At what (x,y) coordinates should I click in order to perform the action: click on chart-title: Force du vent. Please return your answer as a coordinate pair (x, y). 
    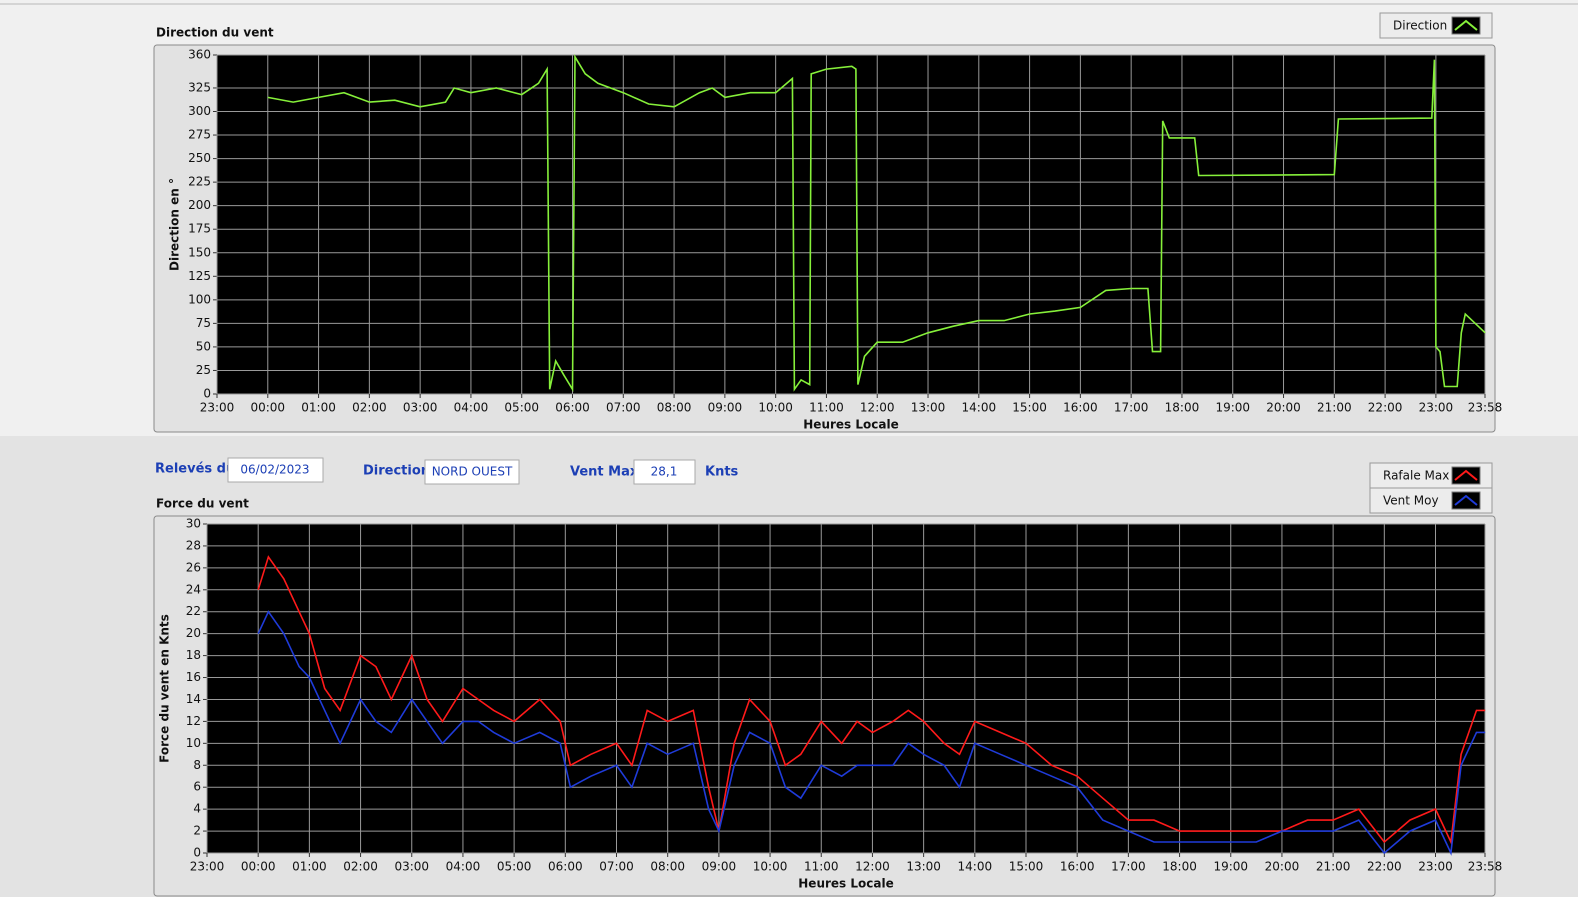
    Looking at the image, I should click on (202, 504).